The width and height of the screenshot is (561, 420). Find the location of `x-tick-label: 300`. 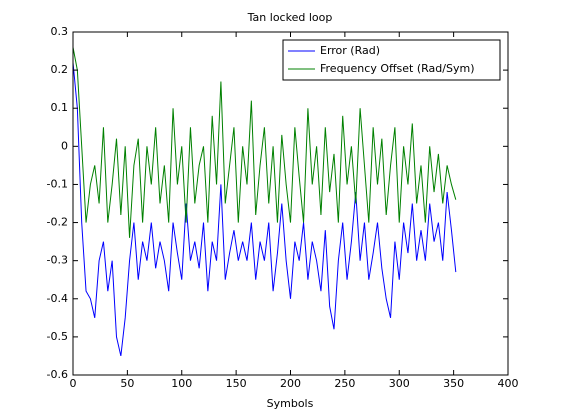

x-tick-label: 300 is located at coordinates (399, 383).